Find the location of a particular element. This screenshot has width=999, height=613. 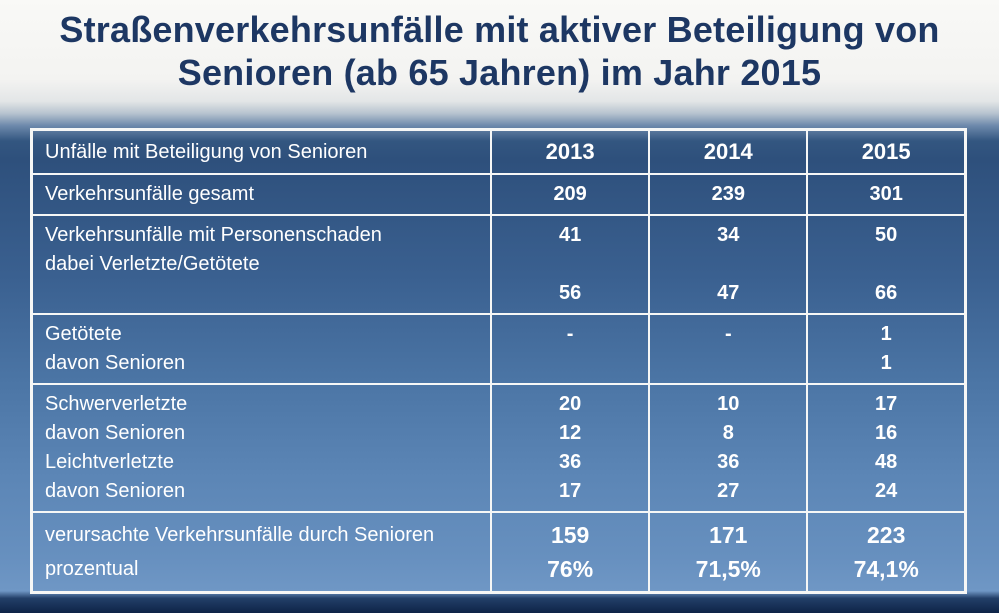

cell-value: 16 is located at coordinates (886, 433).